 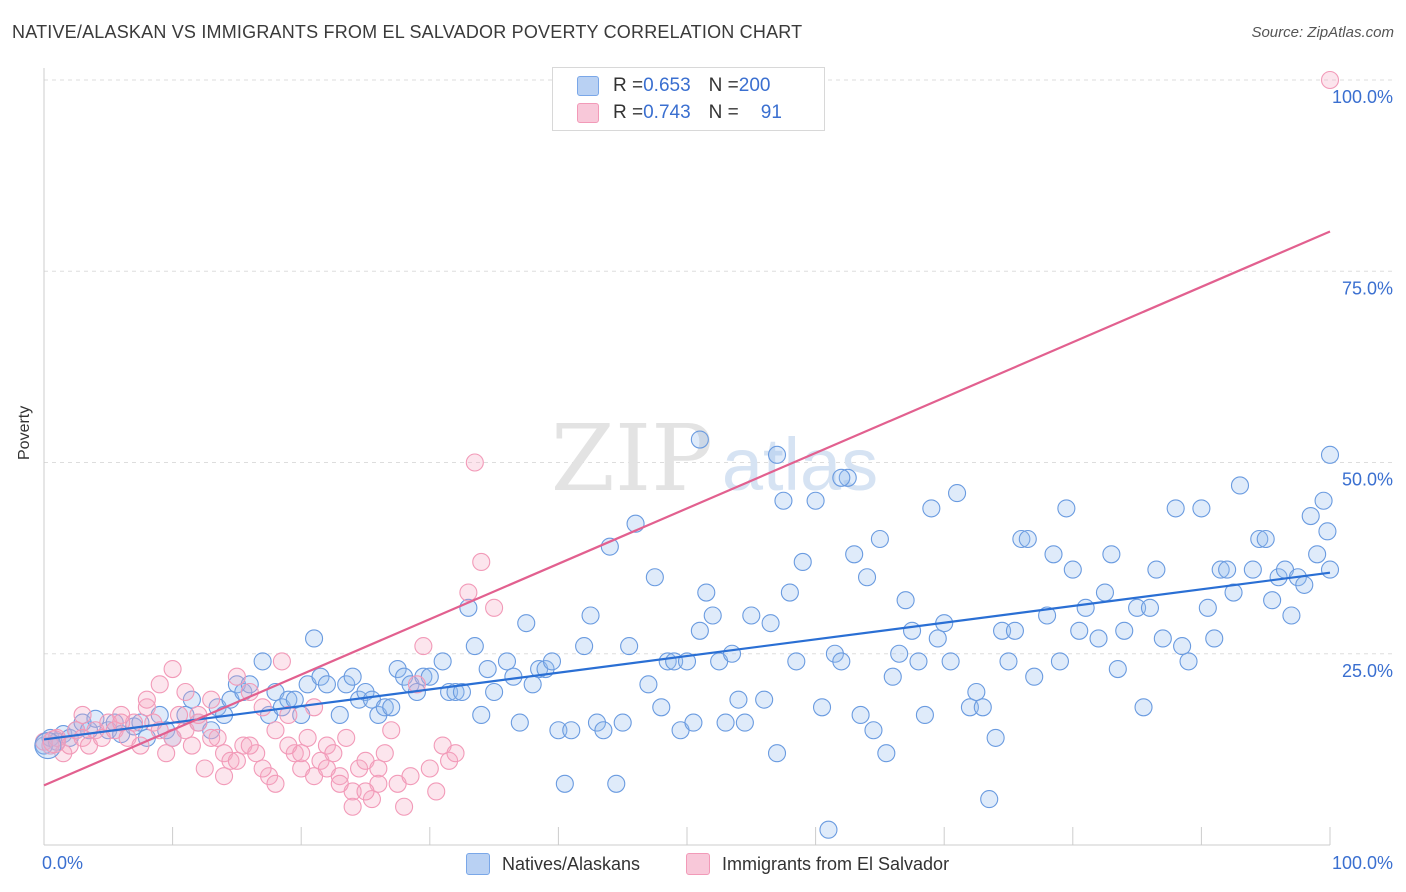 What do you see at coordinates (1322, 32) in the screenshot?
I see `source-credit: Source: ZipAtlas.com` at bounding box center [1322, 32].